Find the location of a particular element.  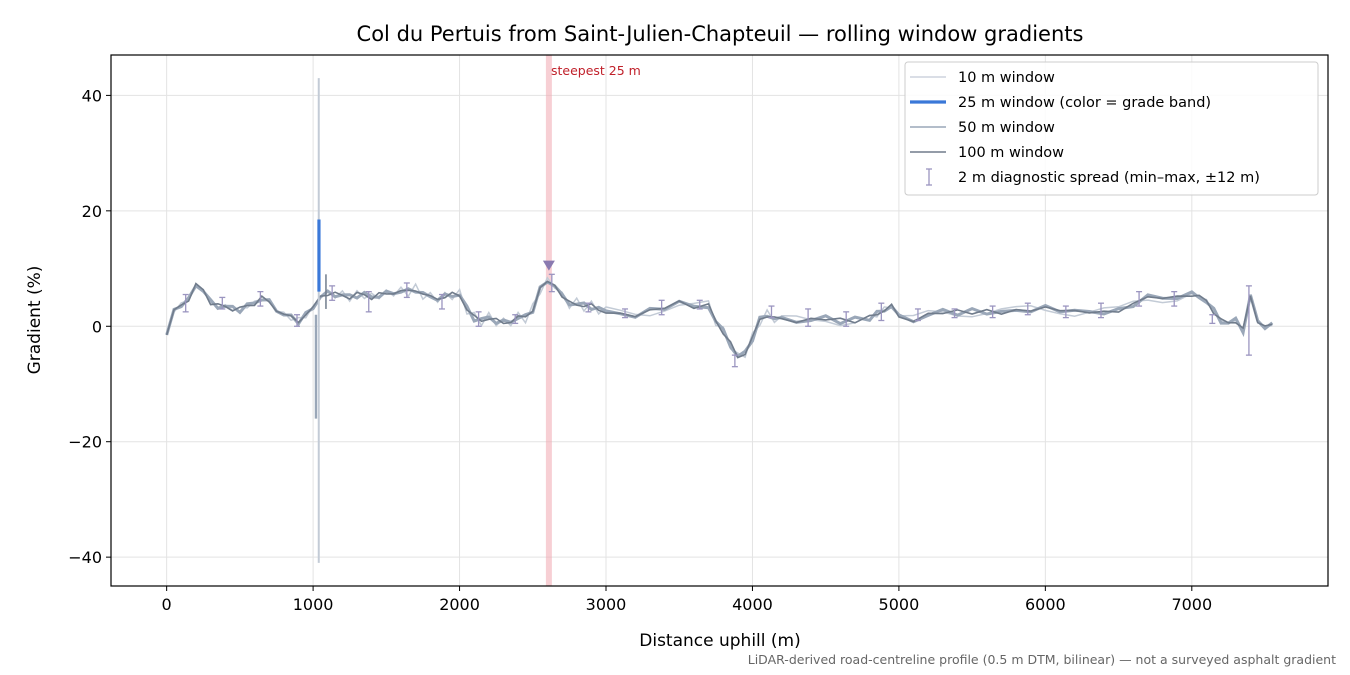

steepest-band is located at coordinates (548, 320).